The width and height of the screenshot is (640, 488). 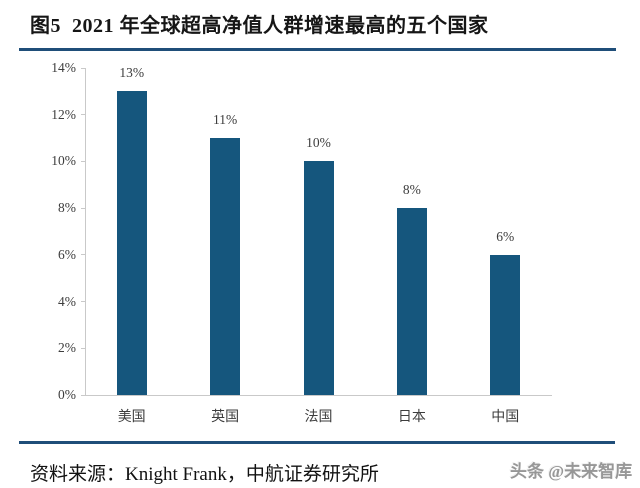 I want to click on title-divider, so click(x=317, y=49).